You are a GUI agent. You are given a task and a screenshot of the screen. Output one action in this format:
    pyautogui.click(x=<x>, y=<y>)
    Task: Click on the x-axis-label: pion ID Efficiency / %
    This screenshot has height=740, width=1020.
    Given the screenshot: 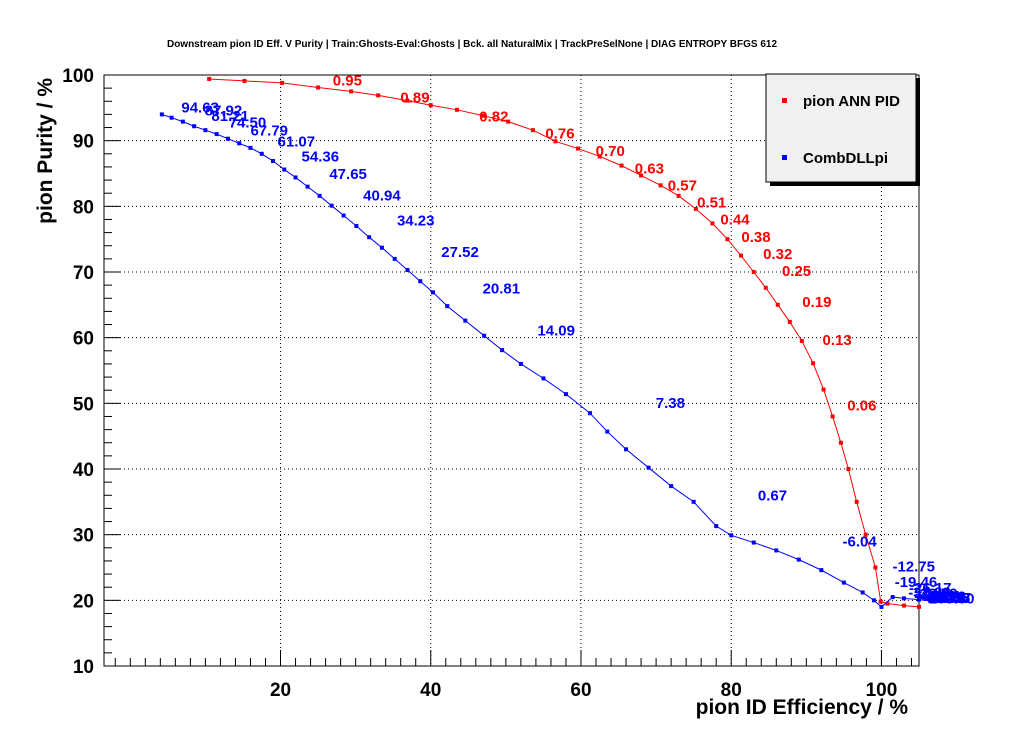 What is the action you would take?
    pyautogui.click(x=802, y=707)
    